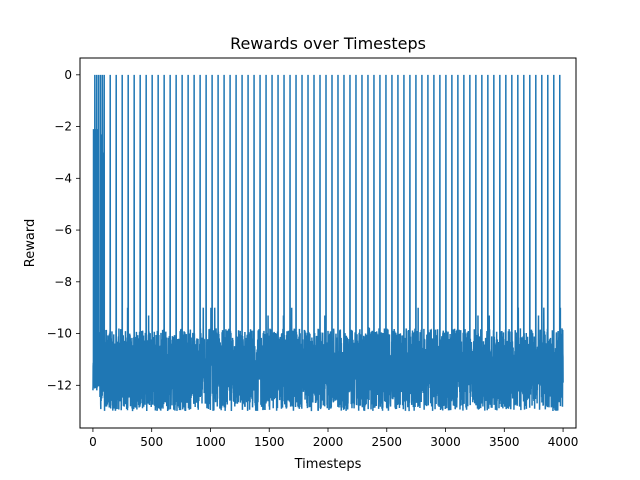 This screenshot has width=640, height=480. Describe the element at coordinates (328, 43) in the screenshot. I see `chart-title: Rewards over Timesteps` at that location.